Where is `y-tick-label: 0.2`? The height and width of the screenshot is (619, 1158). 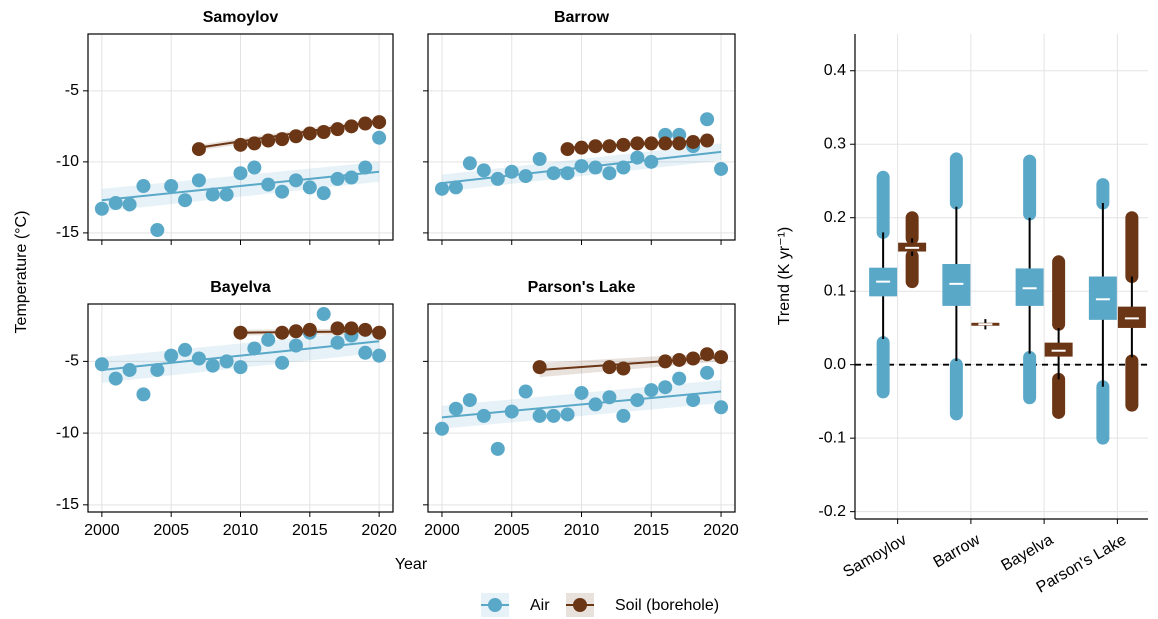
y-tick-label: 0.2 is located at coordinates (835, 217).